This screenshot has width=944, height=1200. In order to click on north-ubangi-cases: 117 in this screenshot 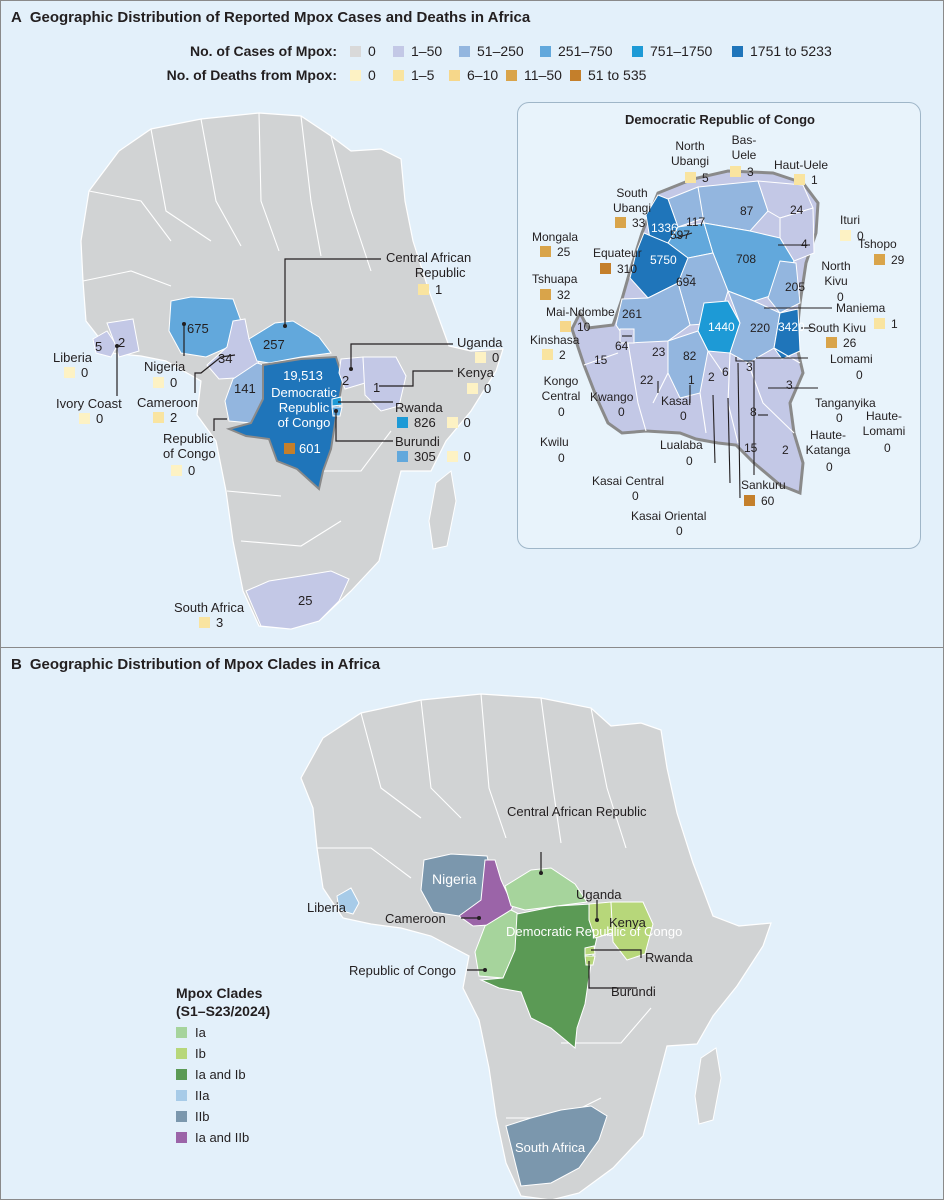, I will do `click(696, 222)`.